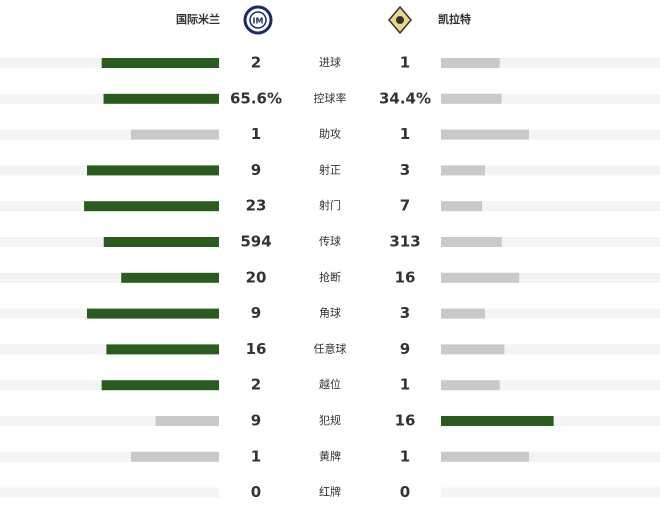 This screenshot has height=525, width=660. I want to click on stat-label: 角球, so click(330, 313).